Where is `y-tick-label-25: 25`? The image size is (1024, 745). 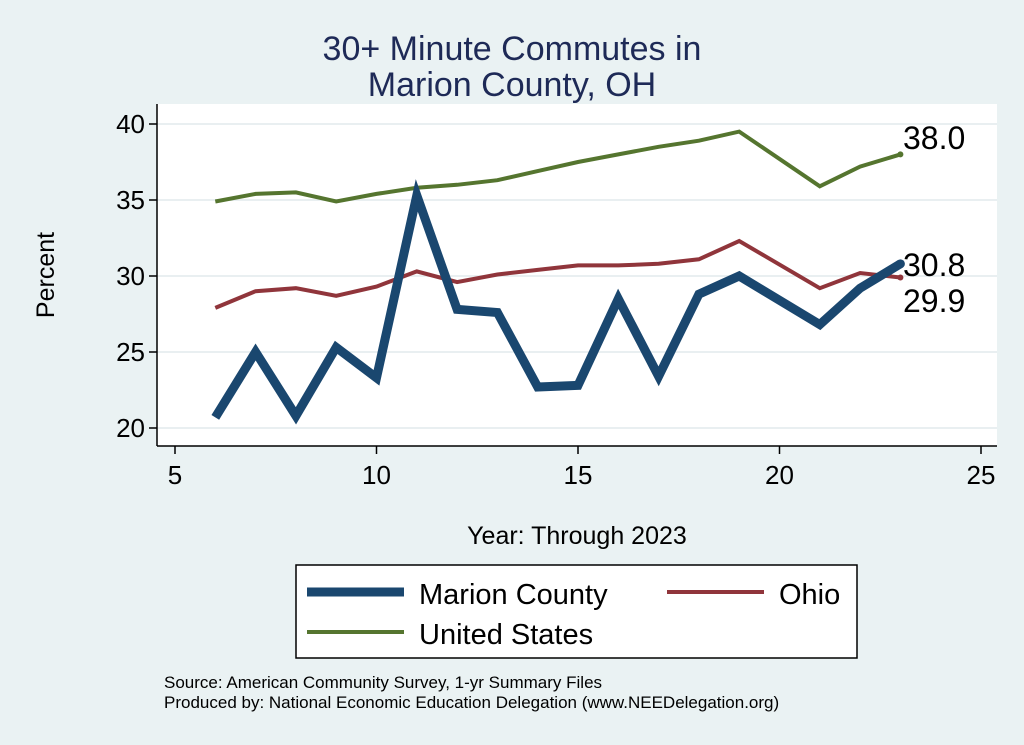
y-tick-label-25: 25 is located at coordinates (130, 352).